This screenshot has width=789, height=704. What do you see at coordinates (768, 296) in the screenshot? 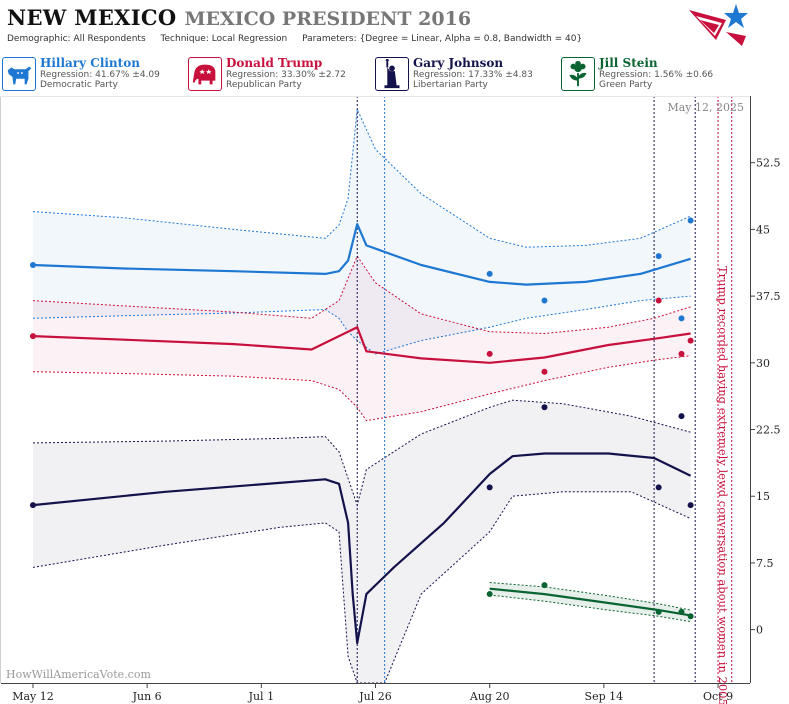
I see `y-tick-label: 37.5` at bounding box center [768, 296].